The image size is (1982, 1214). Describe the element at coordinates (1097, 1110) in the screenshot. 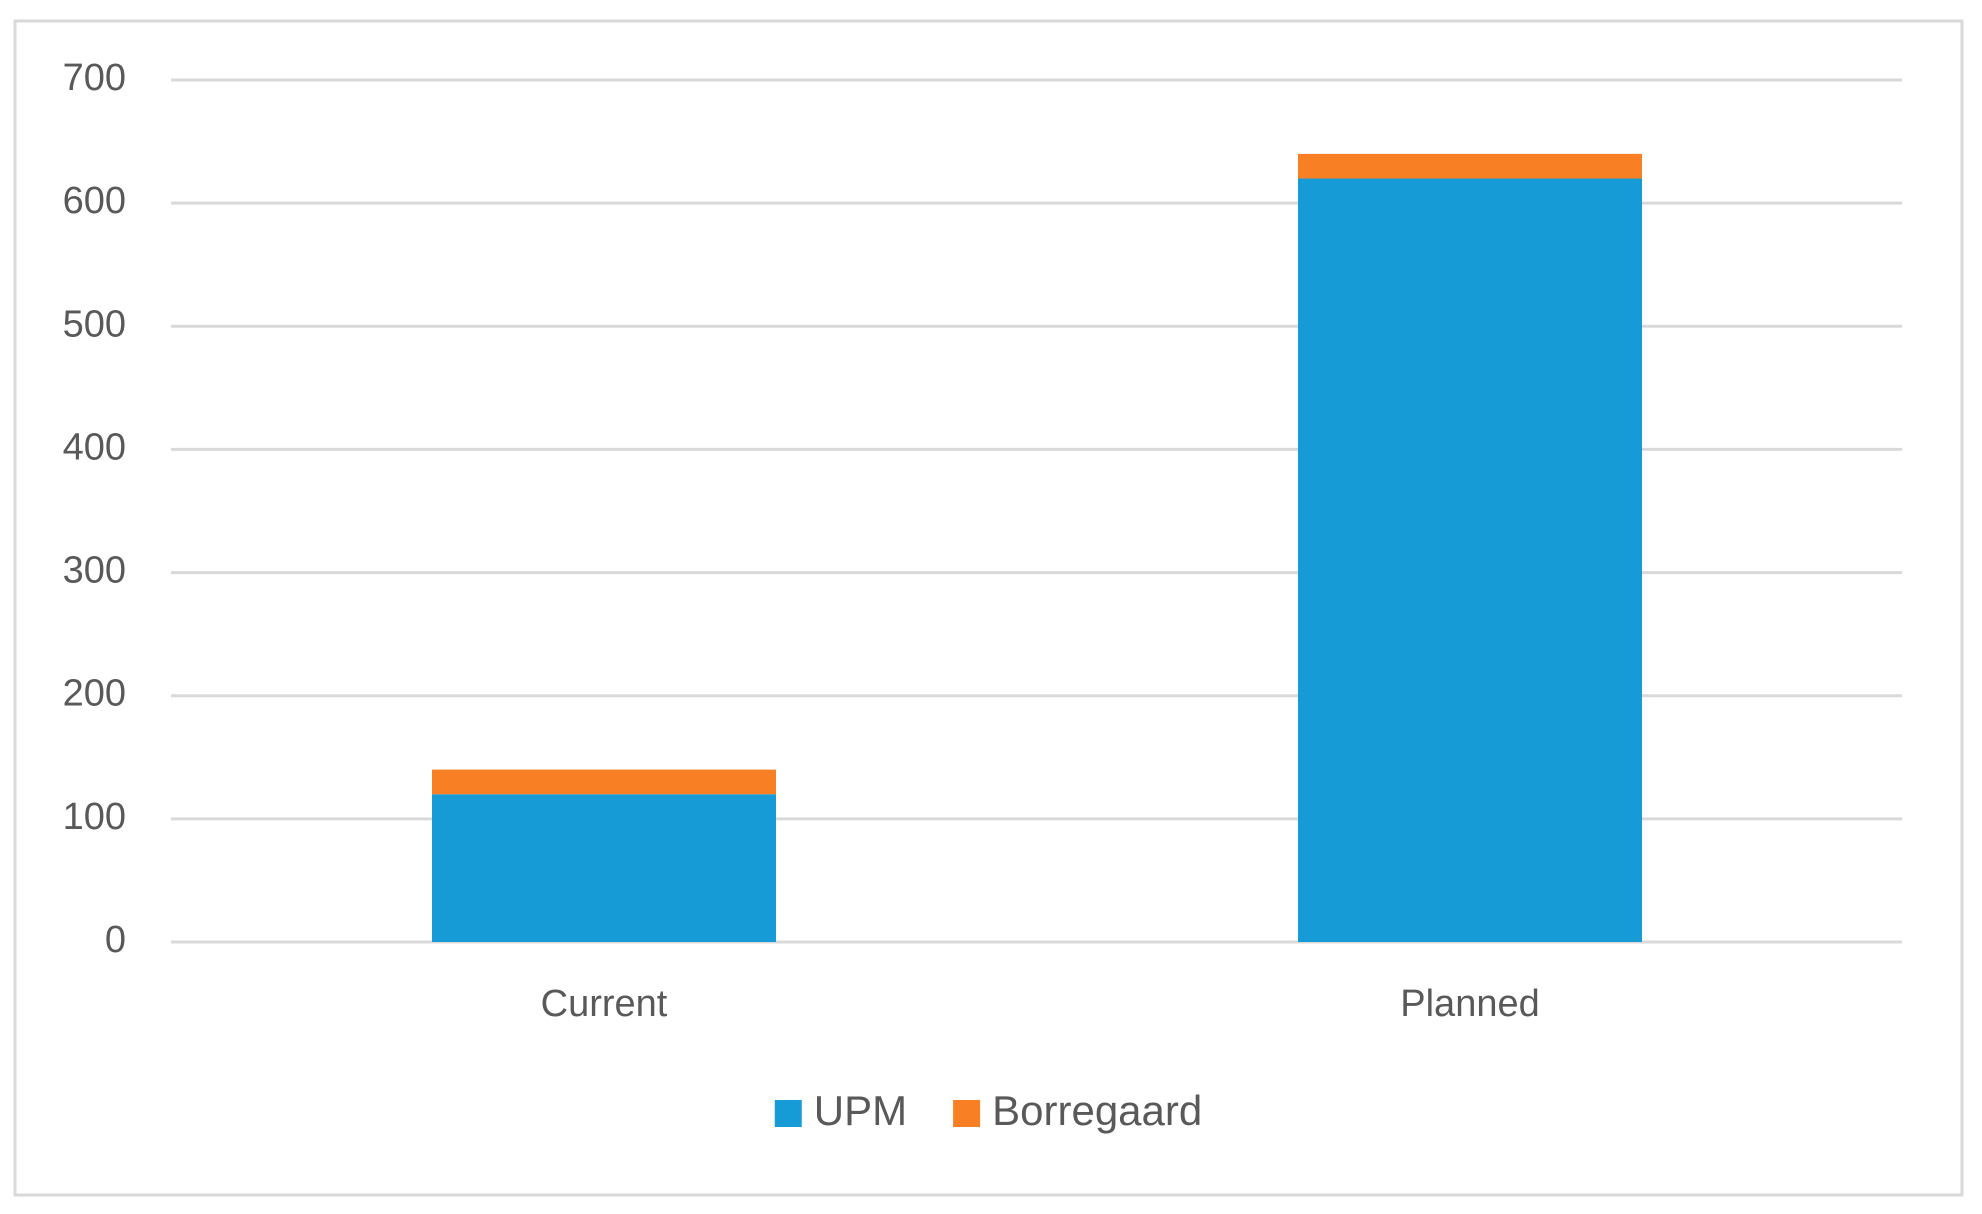

I see `legend-label: Borregaard` at that location.